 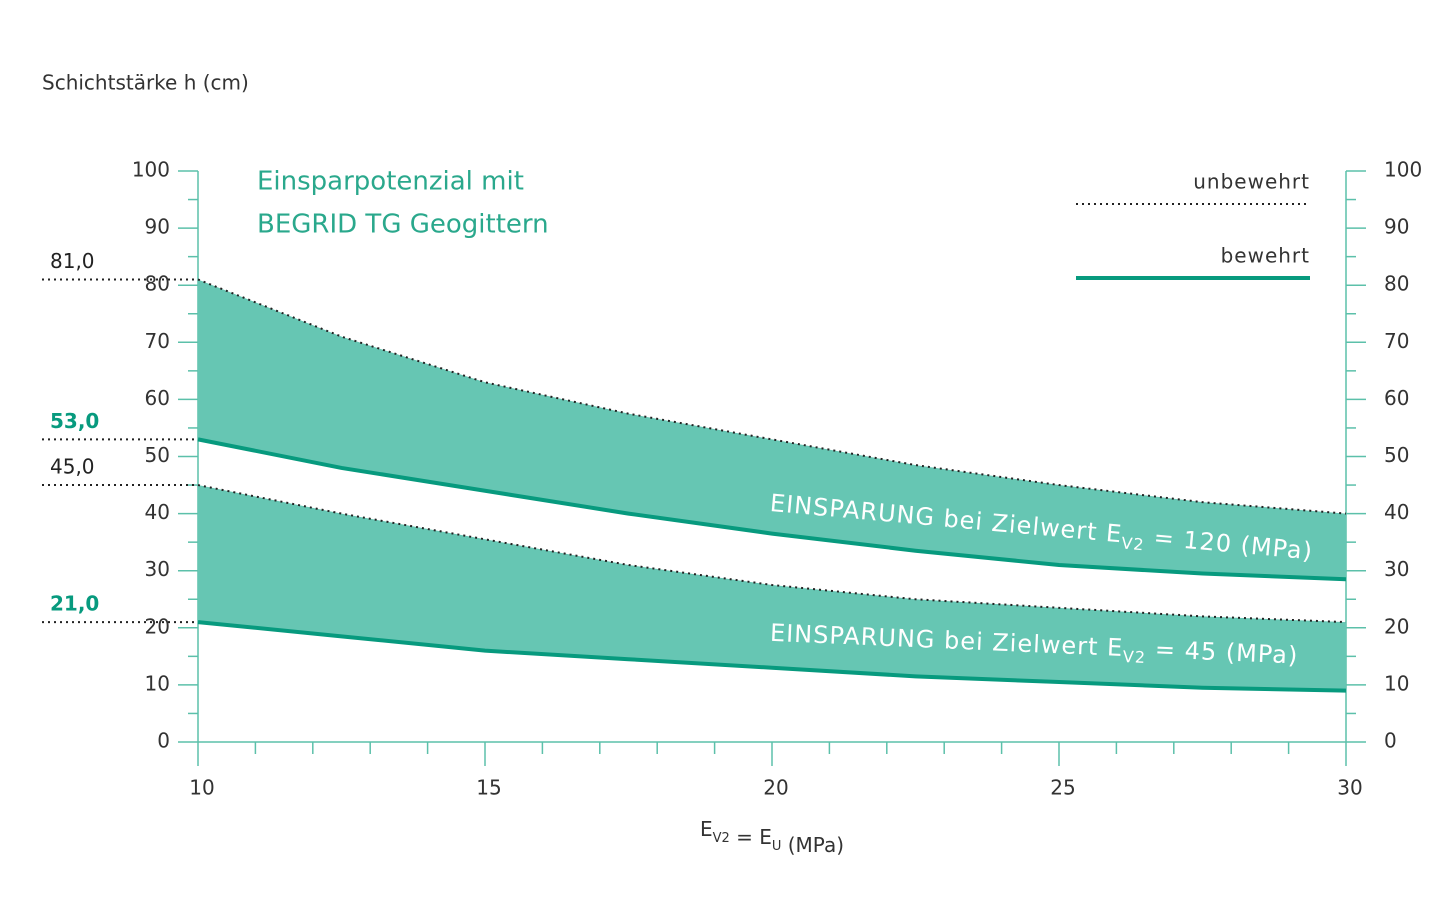 What do you see at coordinates (775, 788) in the screenshot?
I see `x-tick-label: 20` at bounding box center [775, 788].